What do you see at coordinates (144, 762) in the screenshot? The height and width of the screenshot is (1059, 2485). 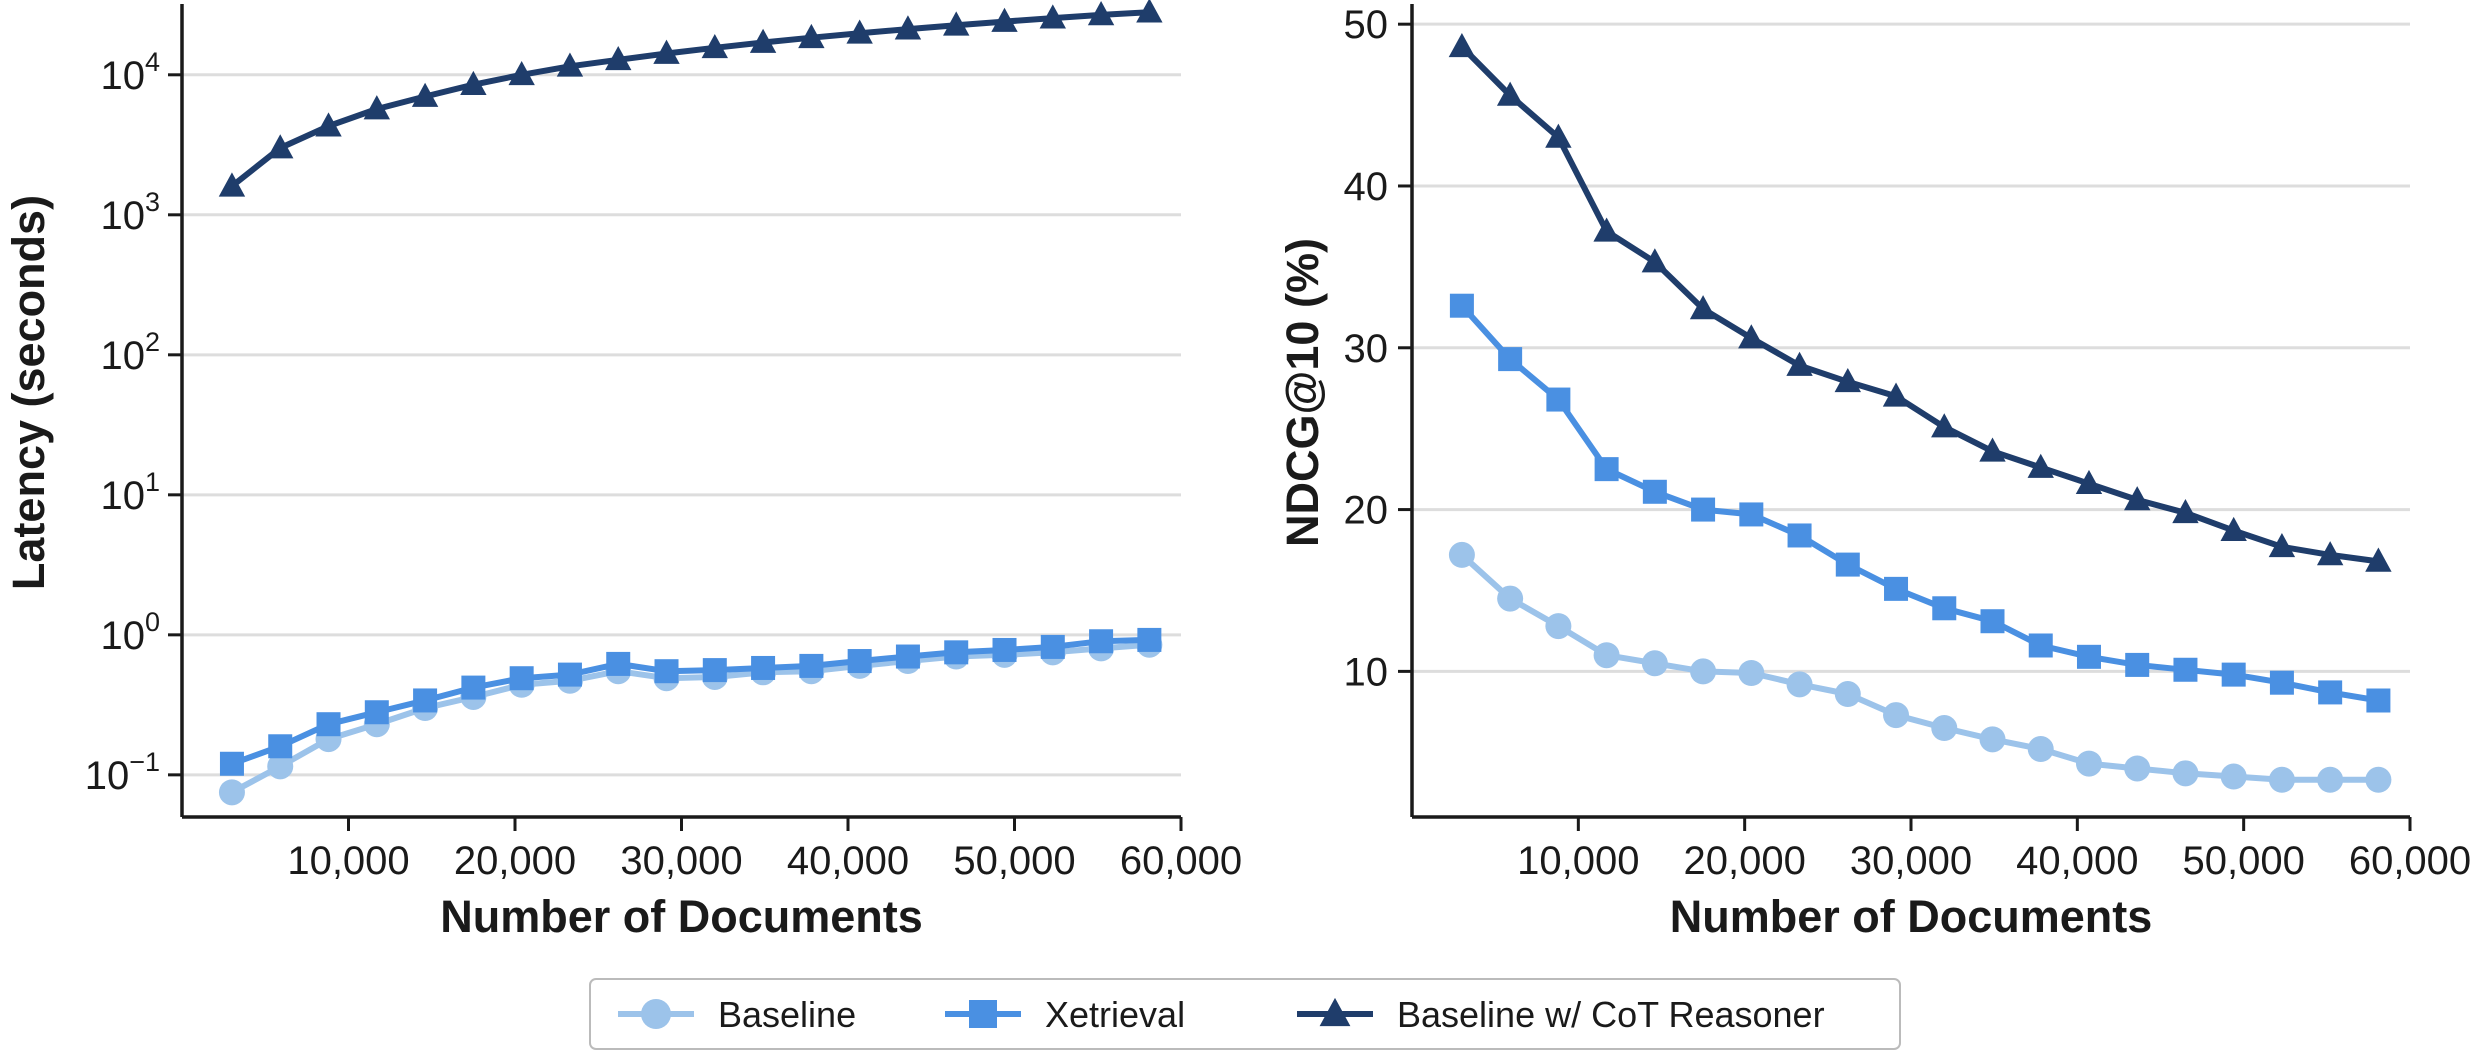 I see `y-tick-exponent: −1` at bounding box center [144, 762].